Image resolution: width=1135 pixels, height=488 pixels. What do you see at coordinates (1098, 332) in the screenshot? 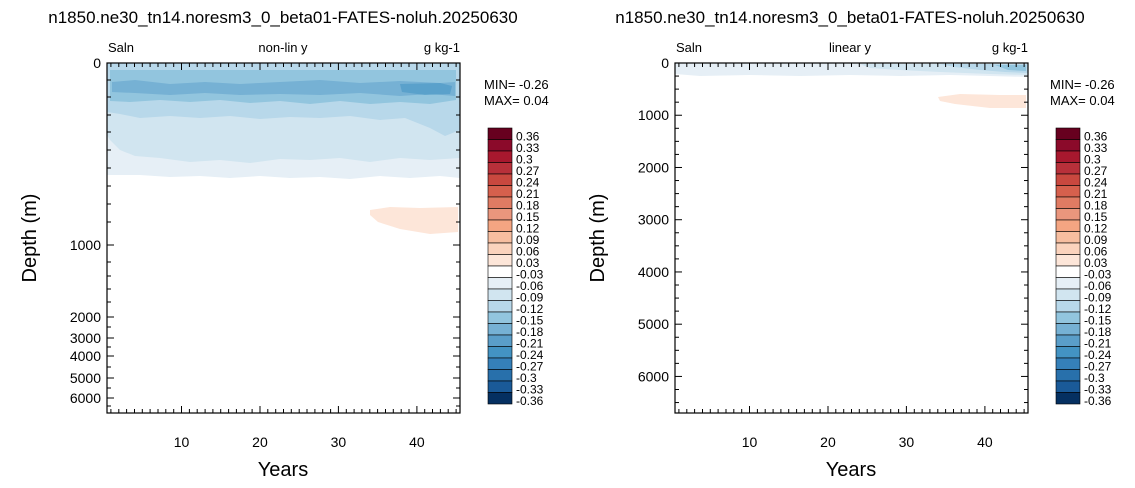
I see `right-colorbar-label: -0.18` at bounding box center [1098, 332].